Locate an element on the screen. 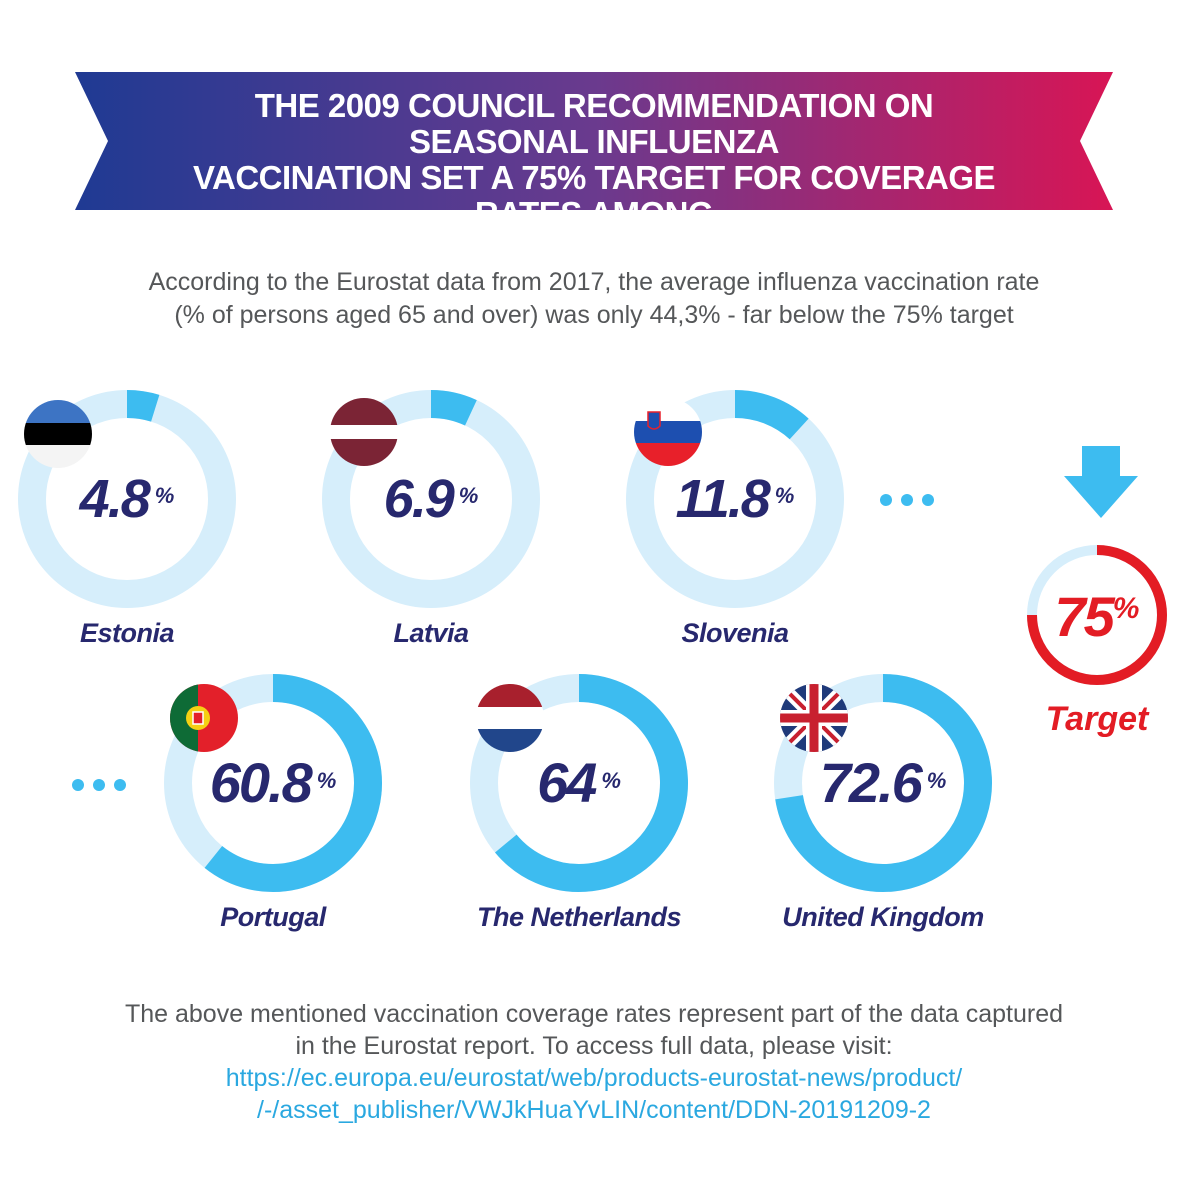  country-label: Latvia is located at coordinates (431, 633).